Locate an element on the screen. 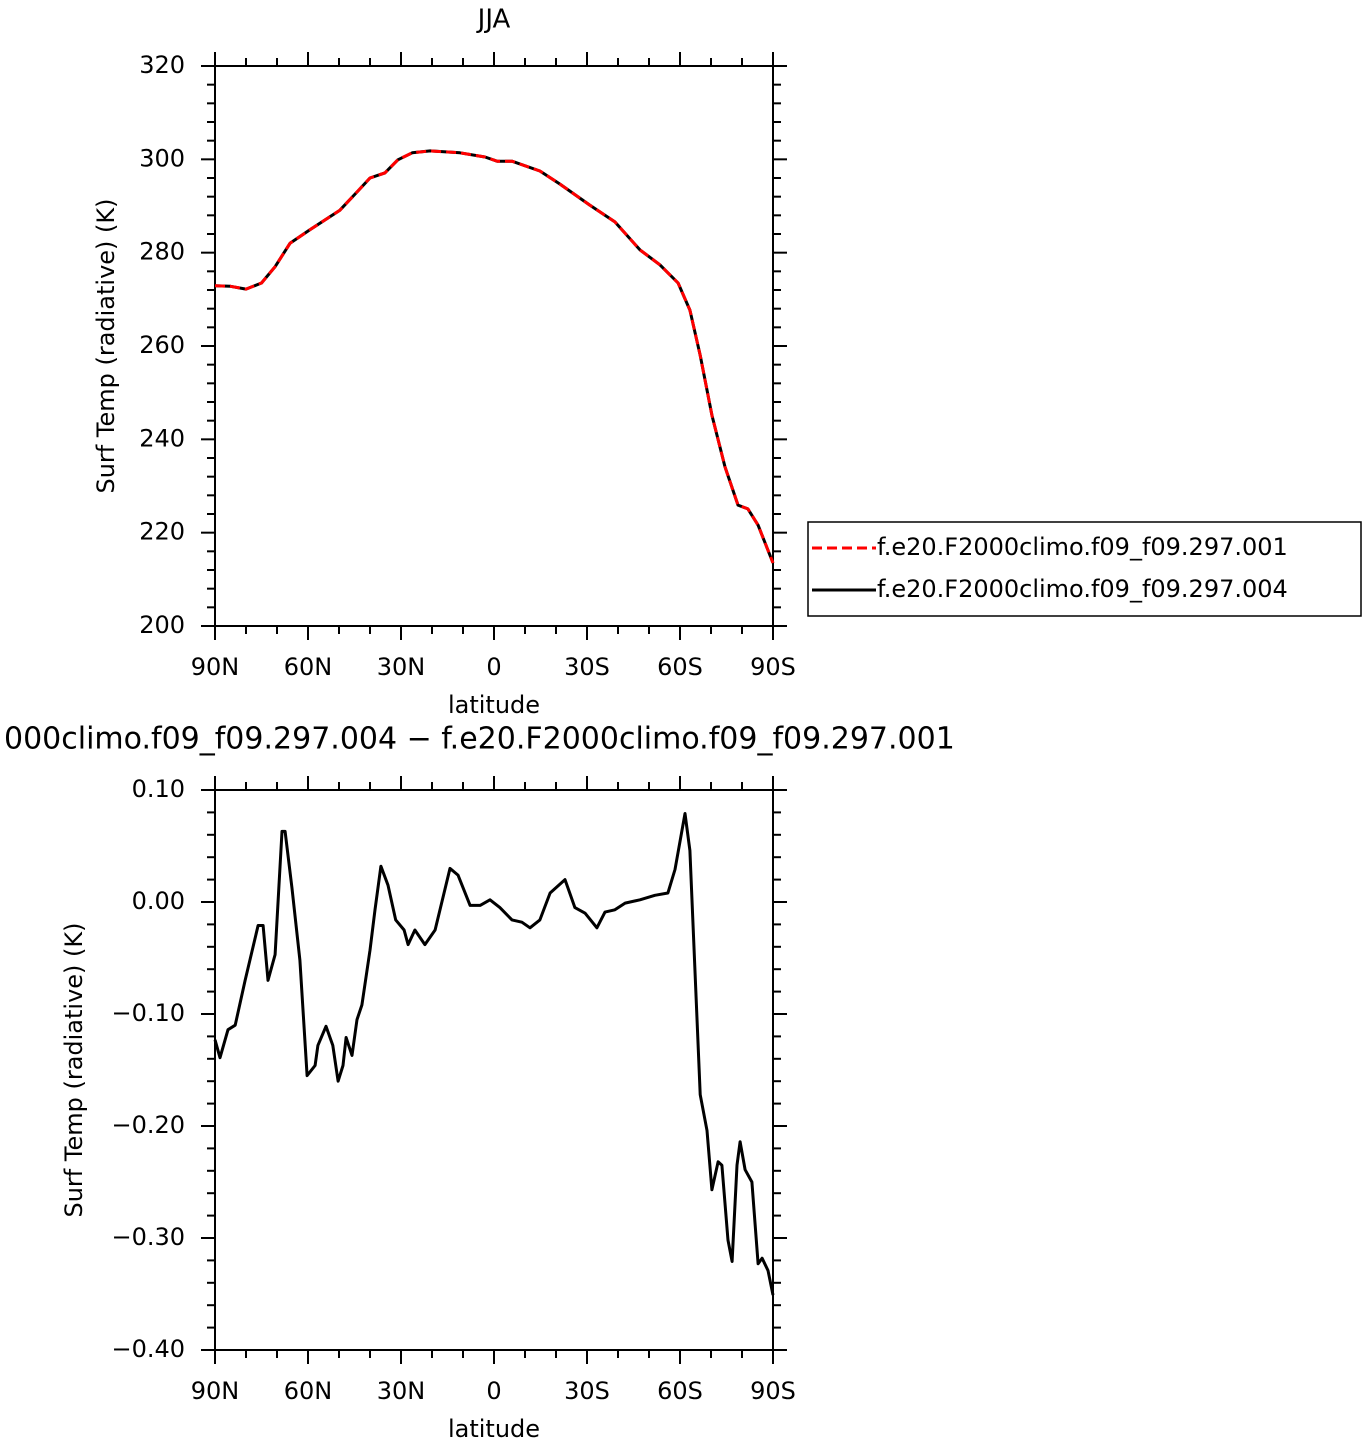 This screenshot has height=1445, width=1368. y-tick-label: 300 is located at coordinates (162, 158).